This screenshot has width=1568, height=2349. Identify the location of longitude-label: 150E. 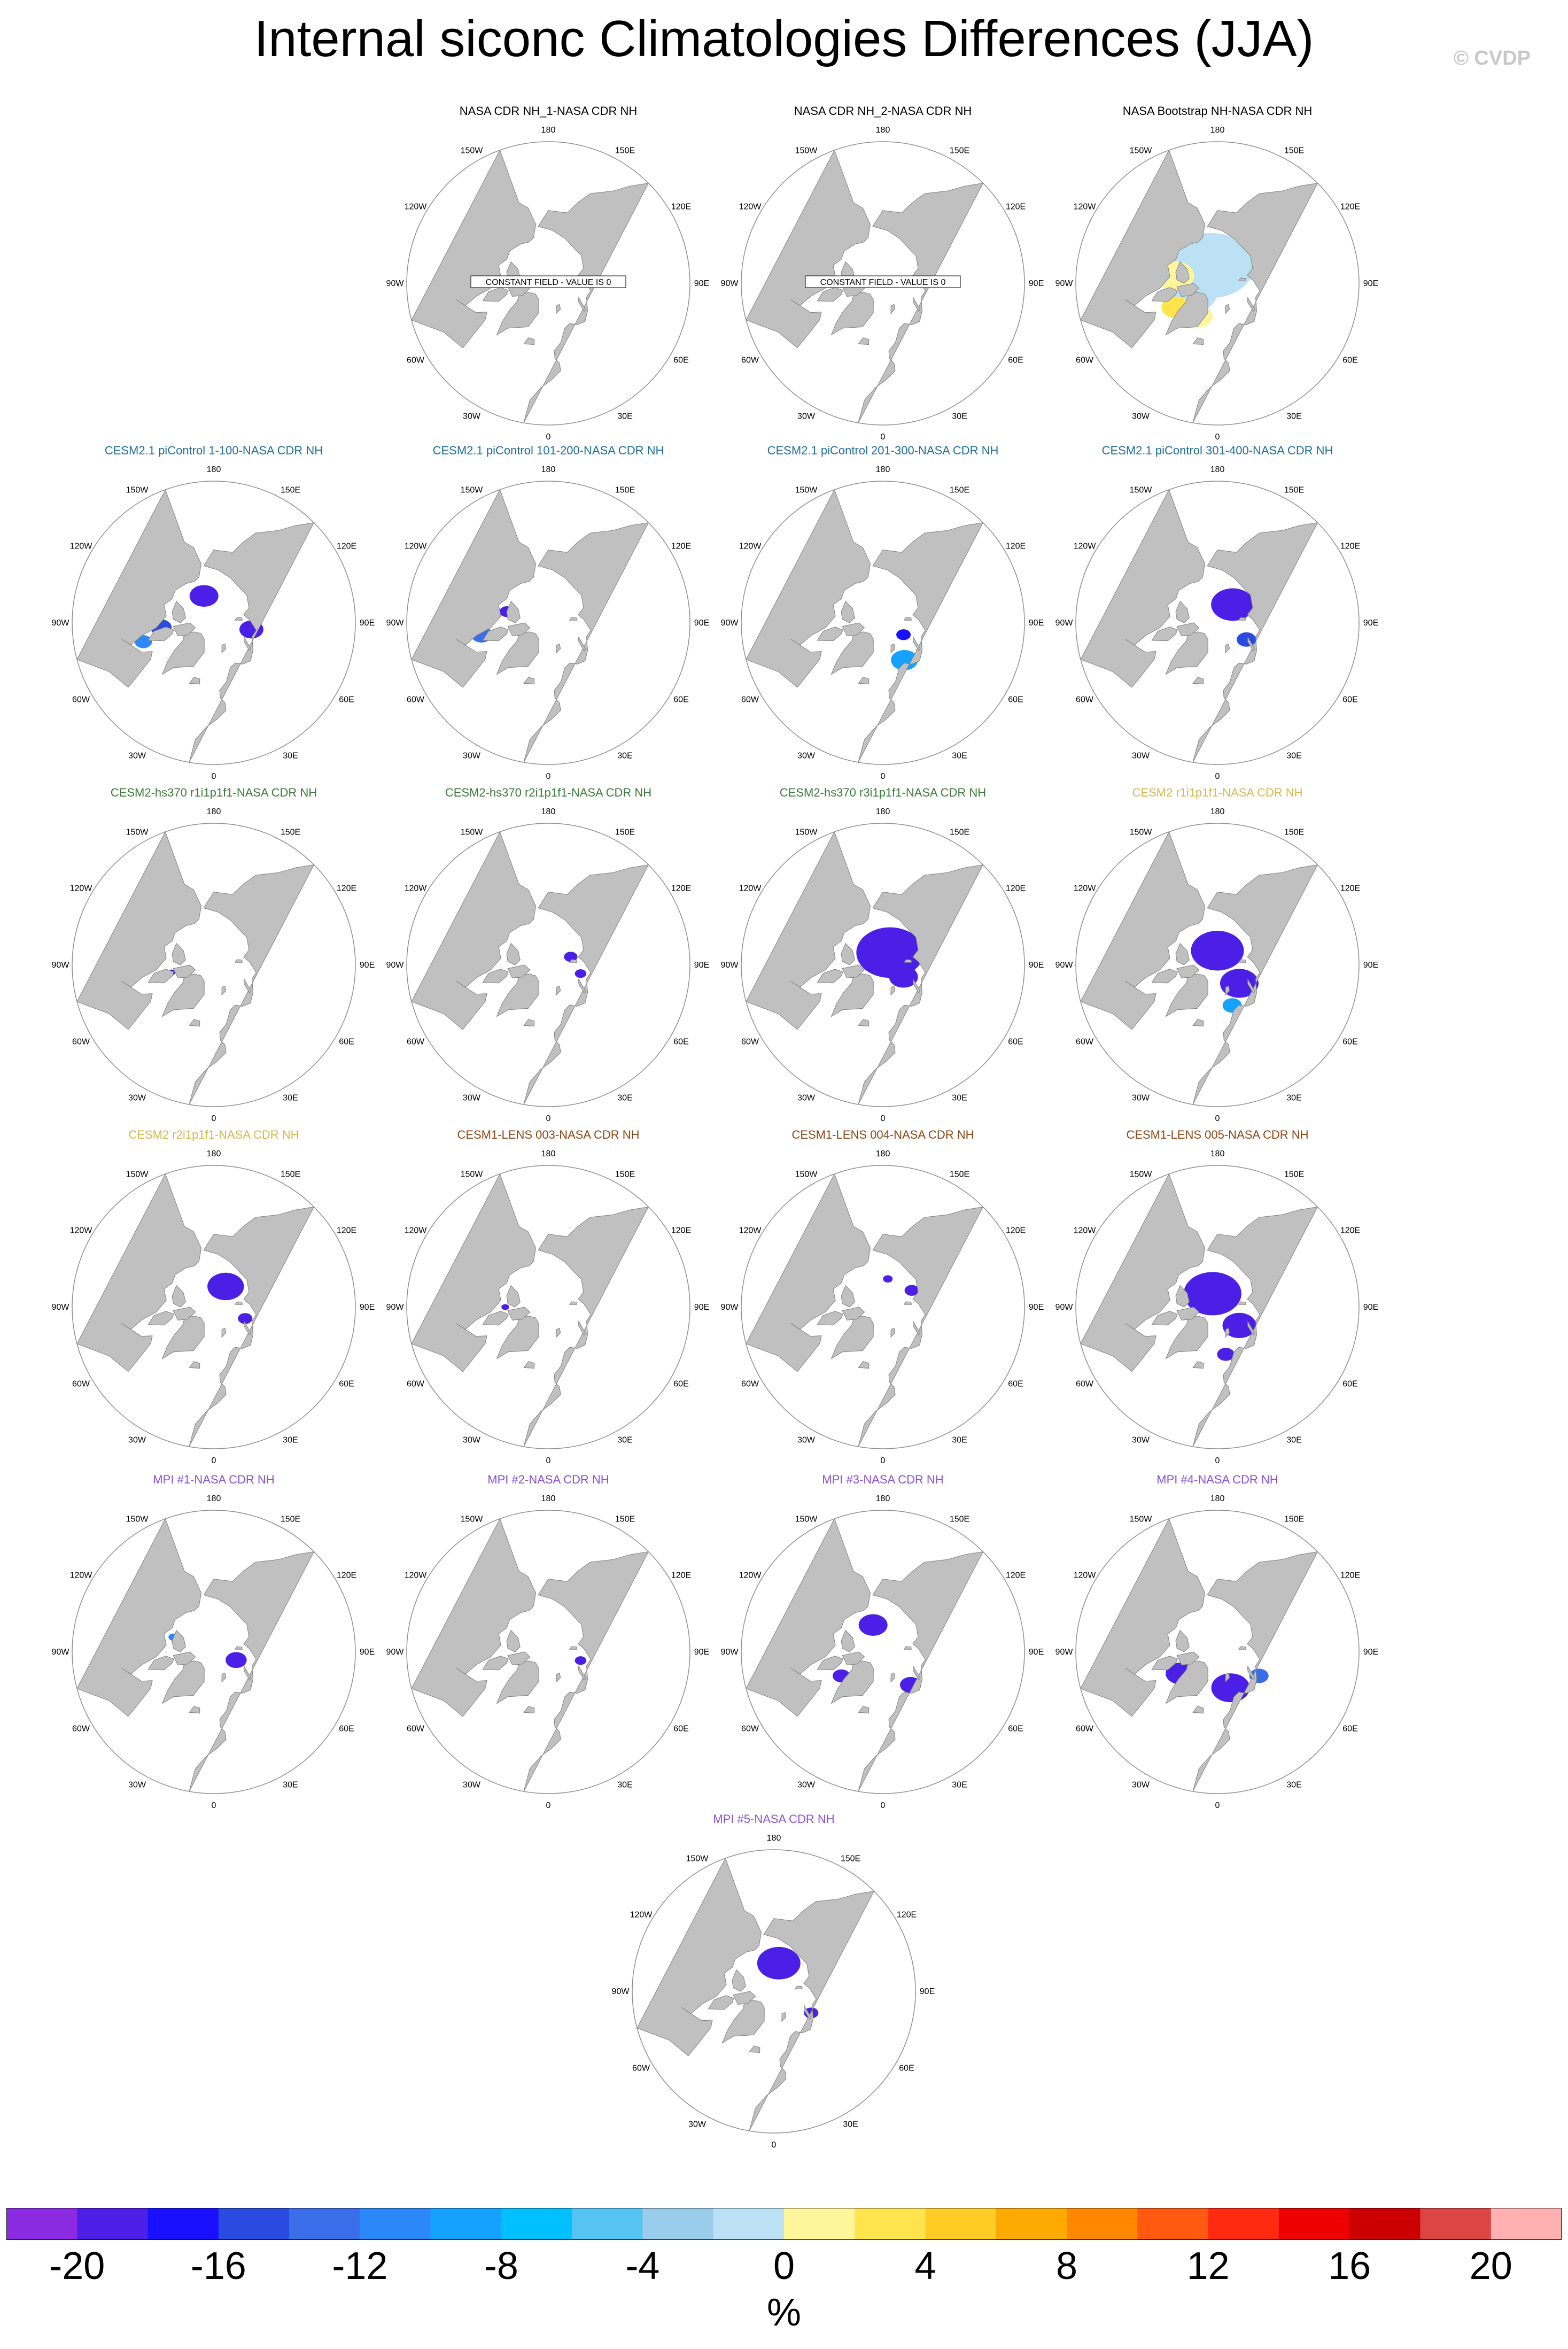
(291, 1519).